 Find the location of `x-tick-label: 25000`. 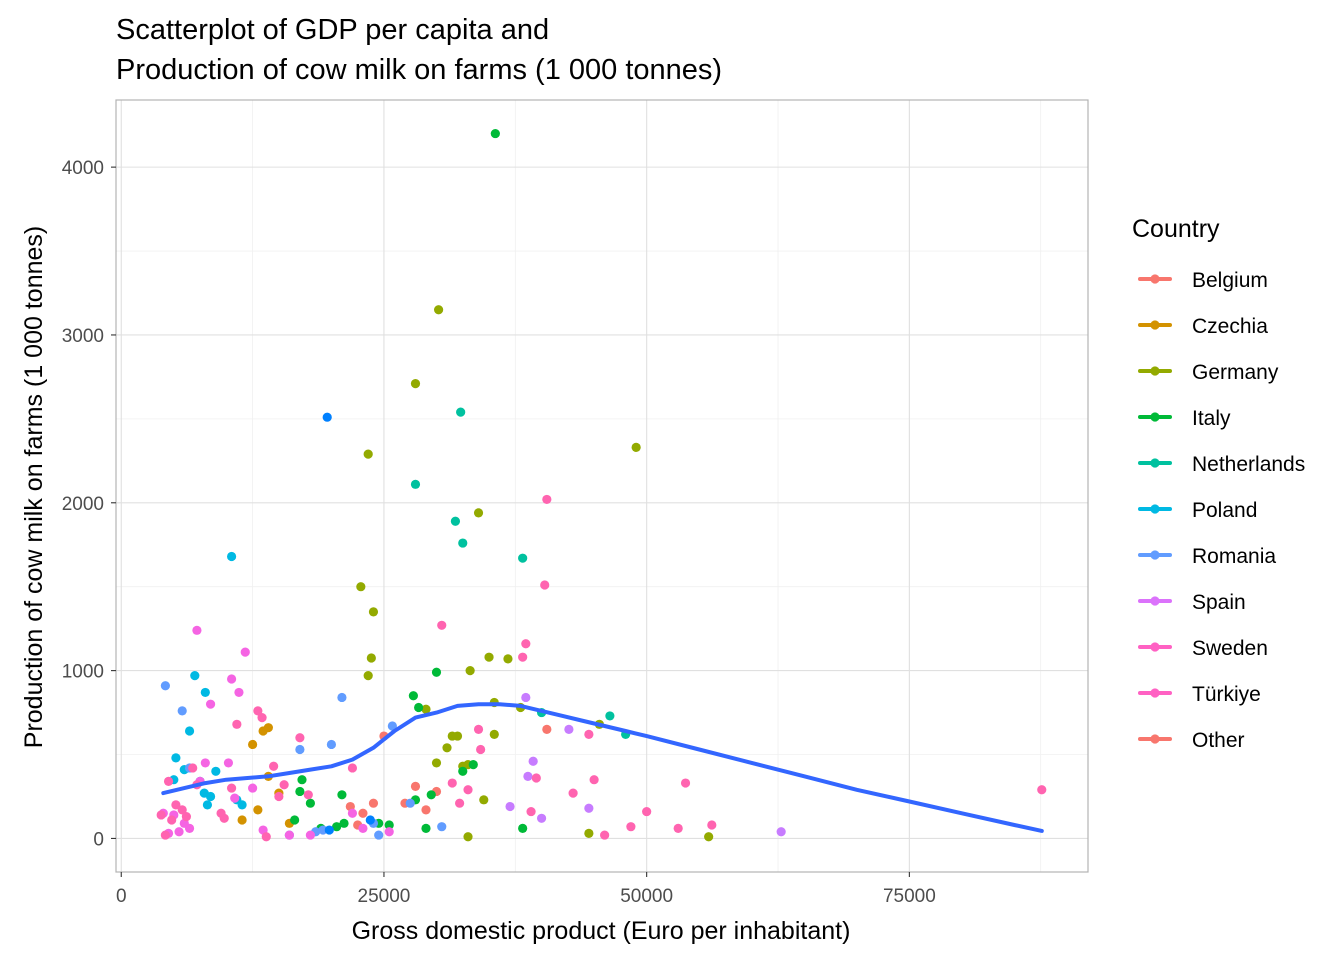

x-tick-label: 25000 is located at coordinates (384, 896).